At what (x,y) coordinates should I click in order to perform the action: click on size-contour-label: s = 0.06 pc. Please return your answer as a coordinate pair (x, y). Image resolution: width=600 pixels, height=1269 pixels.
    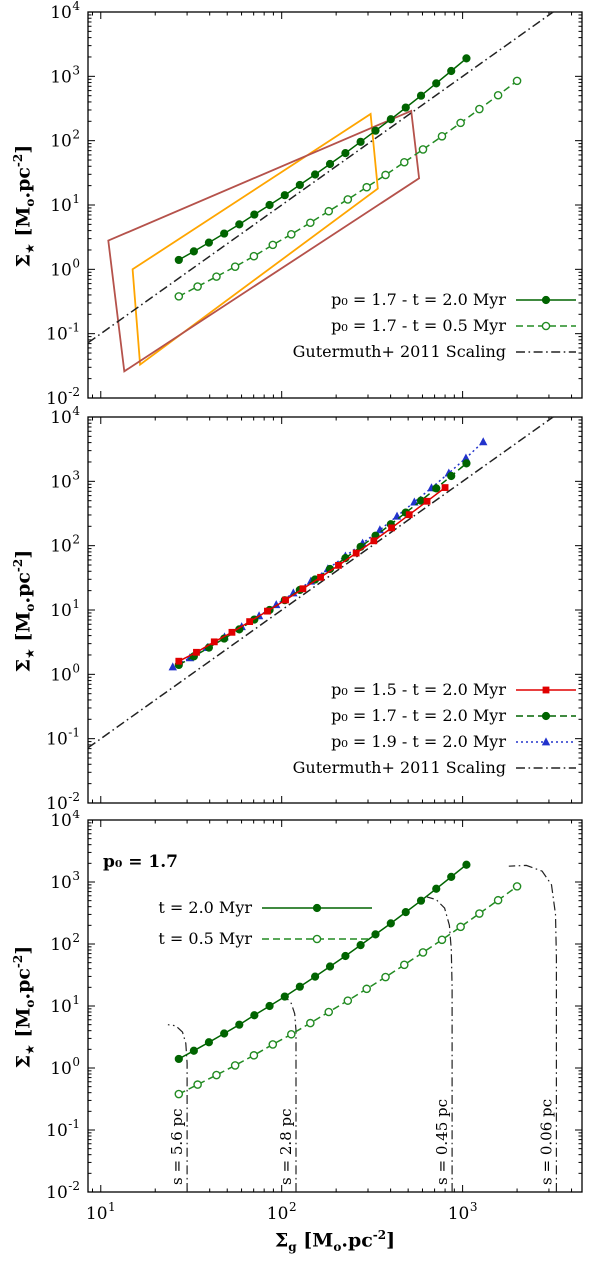
    Looking at the image, I should click on (546, 1142).